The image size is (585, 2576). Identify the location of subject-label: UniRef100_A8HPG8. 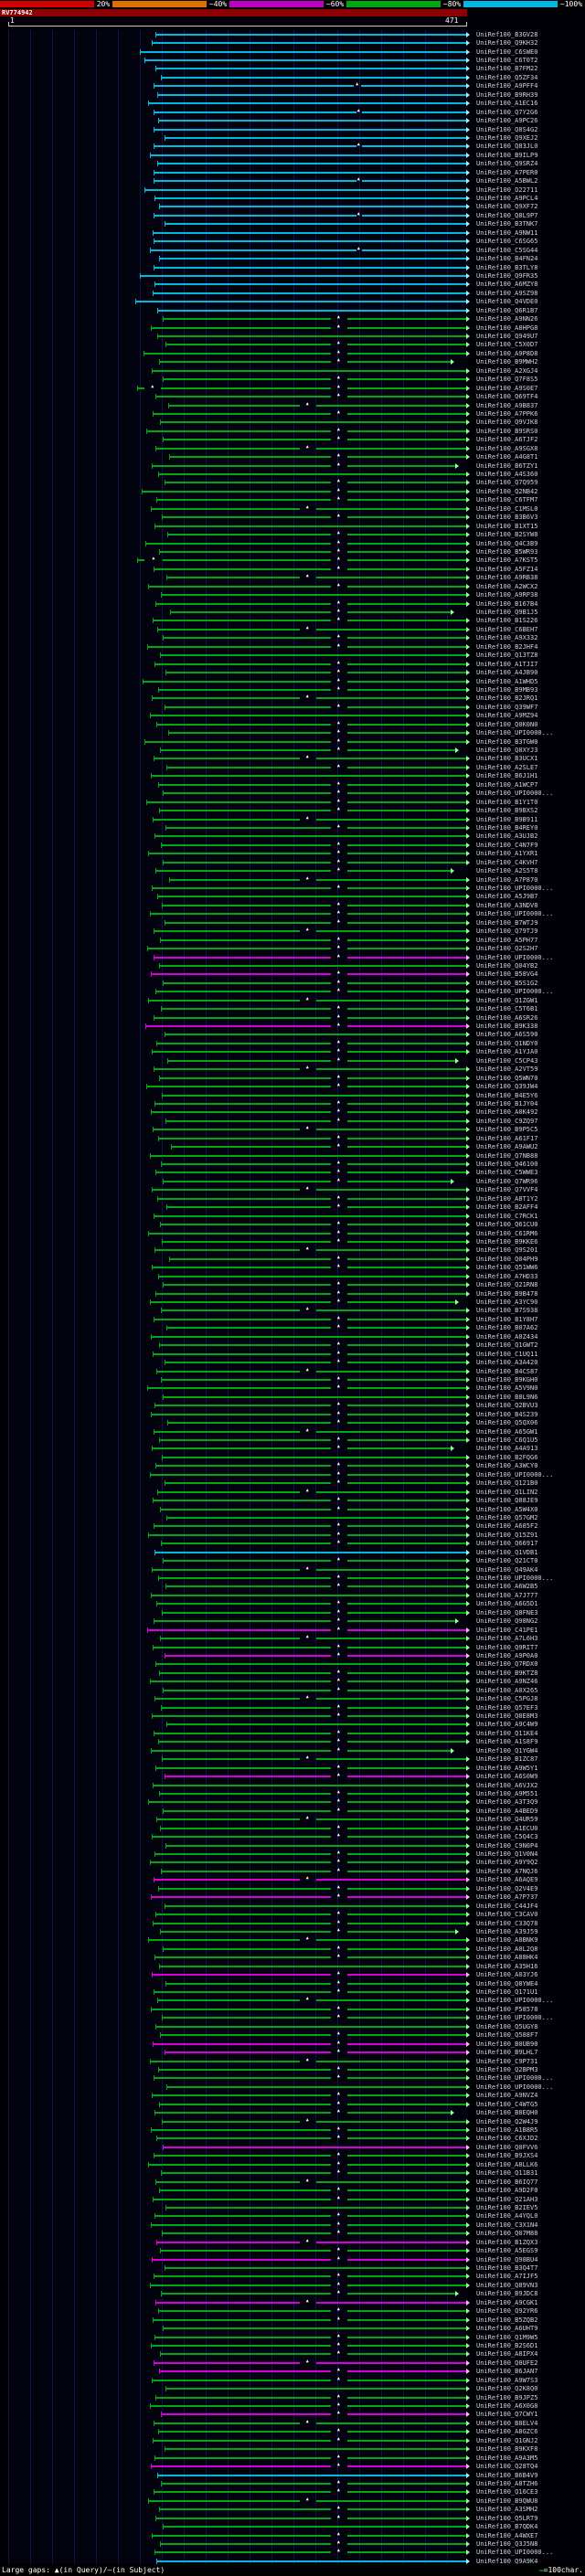
(507, 327).